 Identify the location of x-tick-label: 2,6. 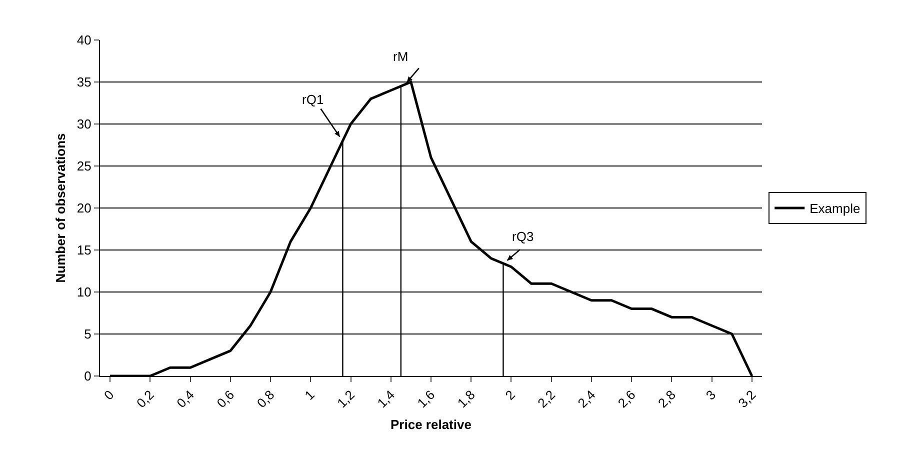
(626, 399).